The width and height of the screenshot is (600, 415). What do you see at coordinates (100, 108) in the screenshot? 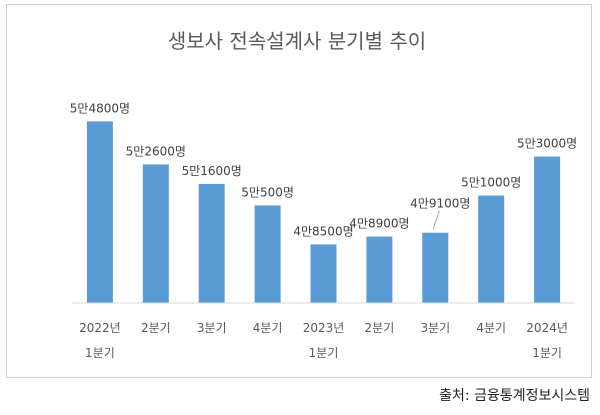
I see `data-label: 5만4800명` at bounding box center [100, 108].